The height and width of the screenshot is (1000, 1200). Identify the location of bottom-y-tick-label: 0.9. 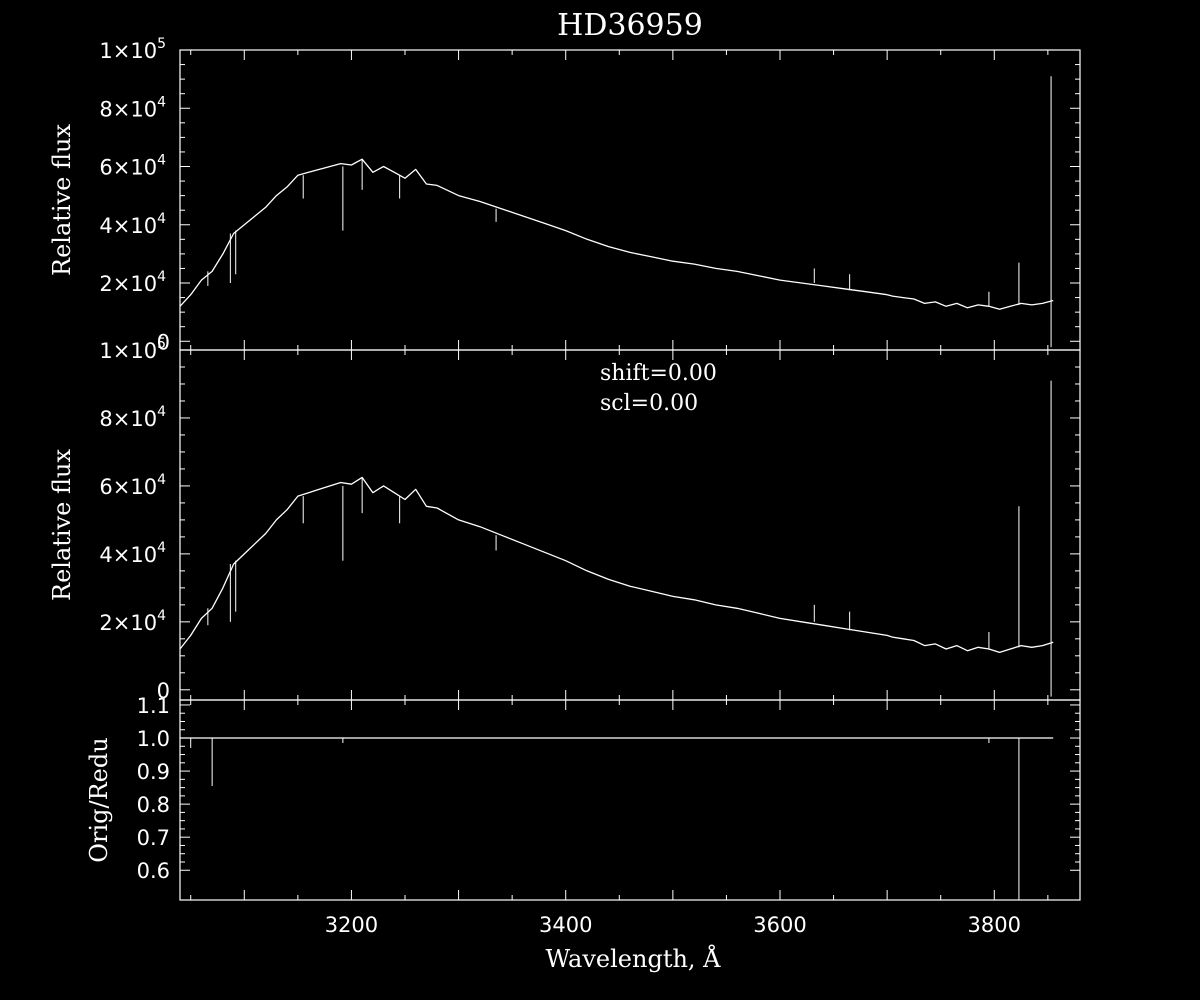
(153, 772).